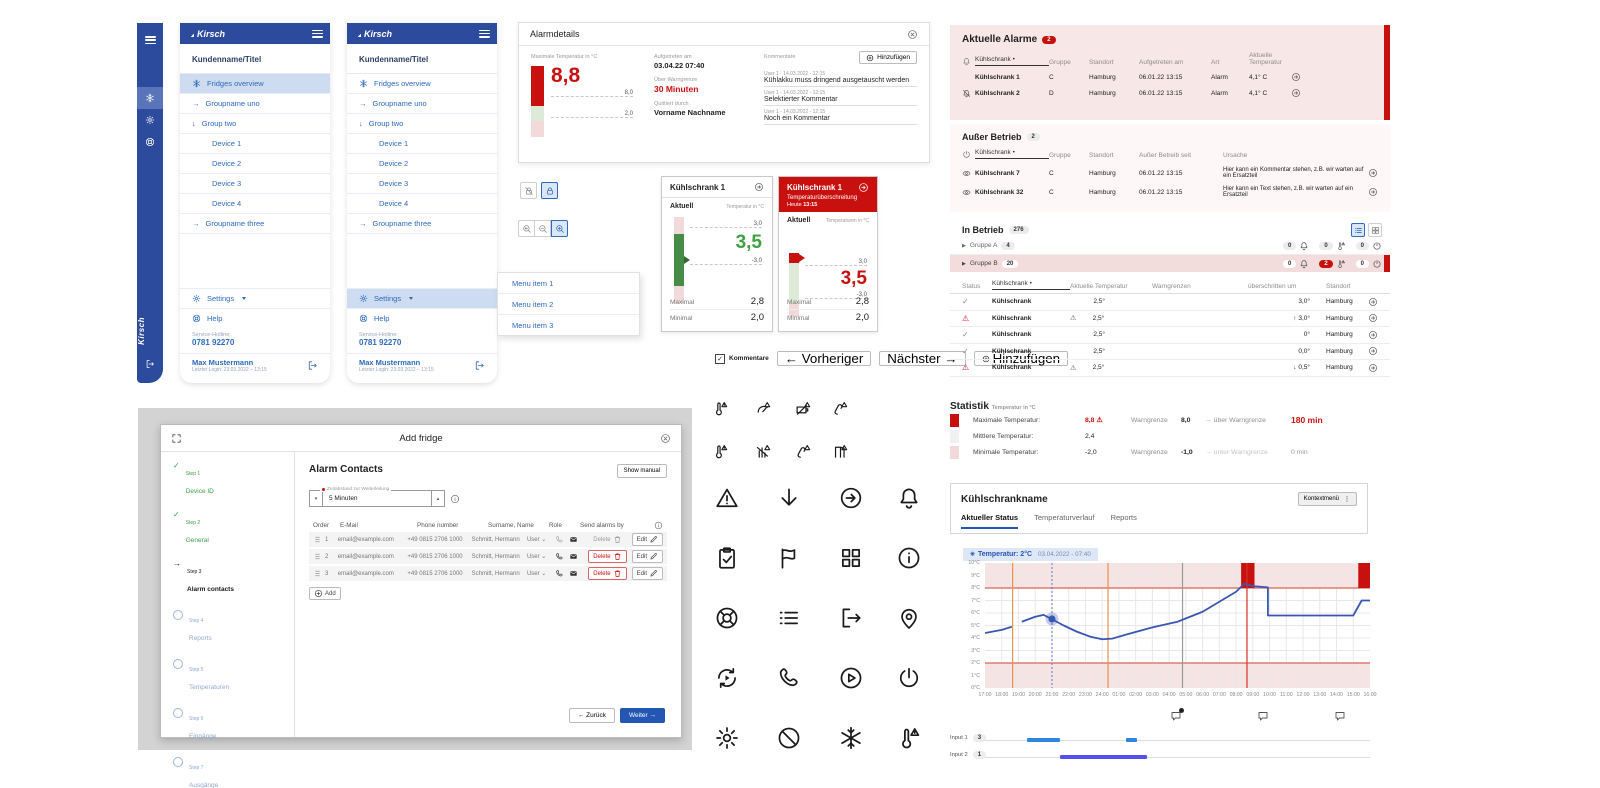 This screenshot has width=1600, height=788. Describe the element at coordinates (233, 676) in the screenshot. I see `step-temperaturen: Step 5 Temperaturen` at that location.